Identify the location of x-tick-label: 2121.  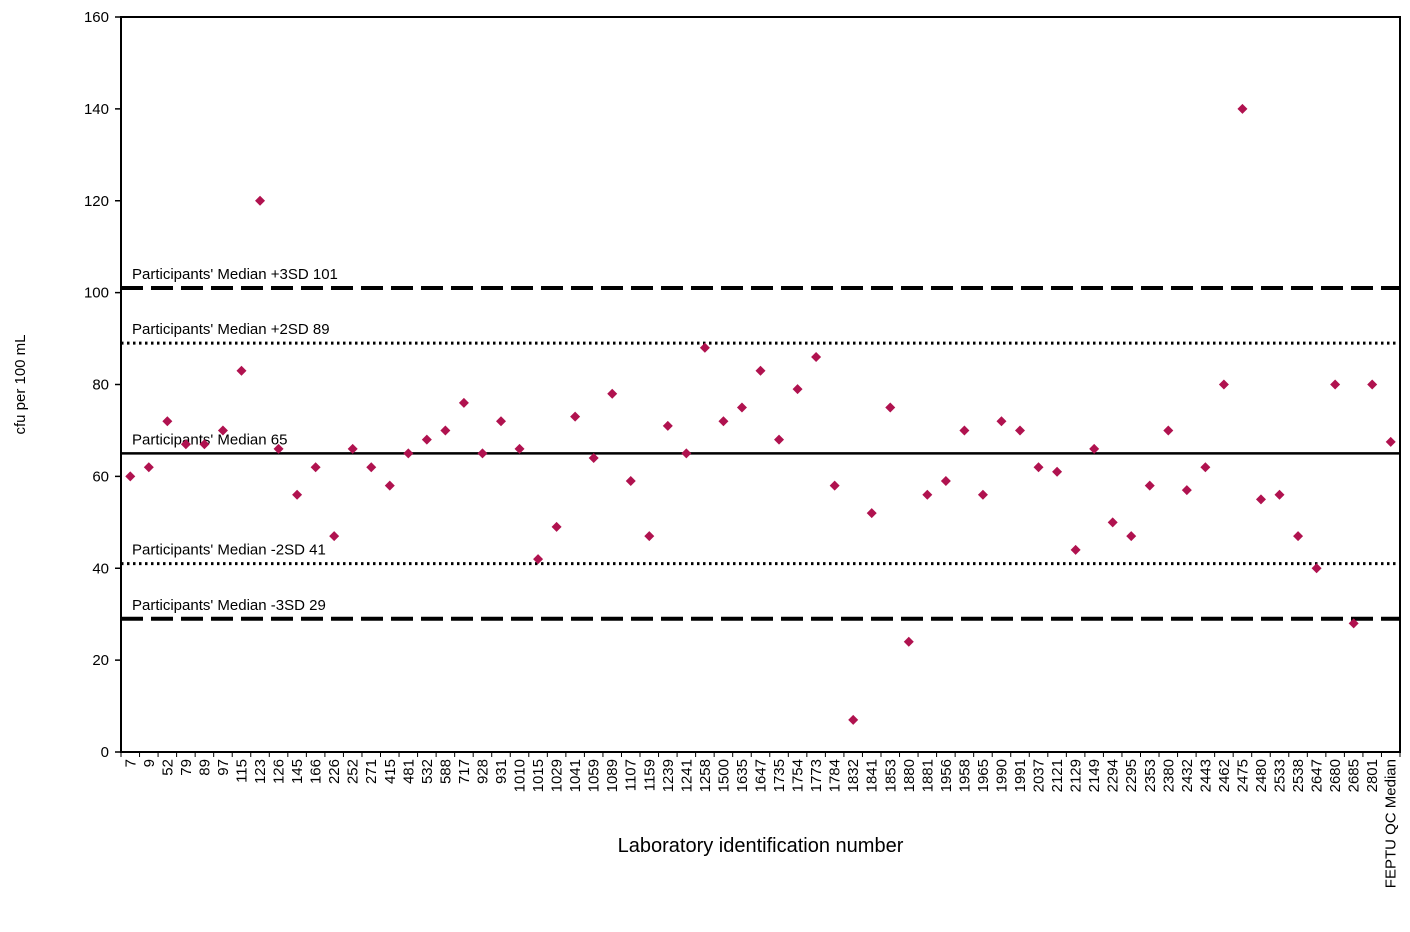
(1057, 775).